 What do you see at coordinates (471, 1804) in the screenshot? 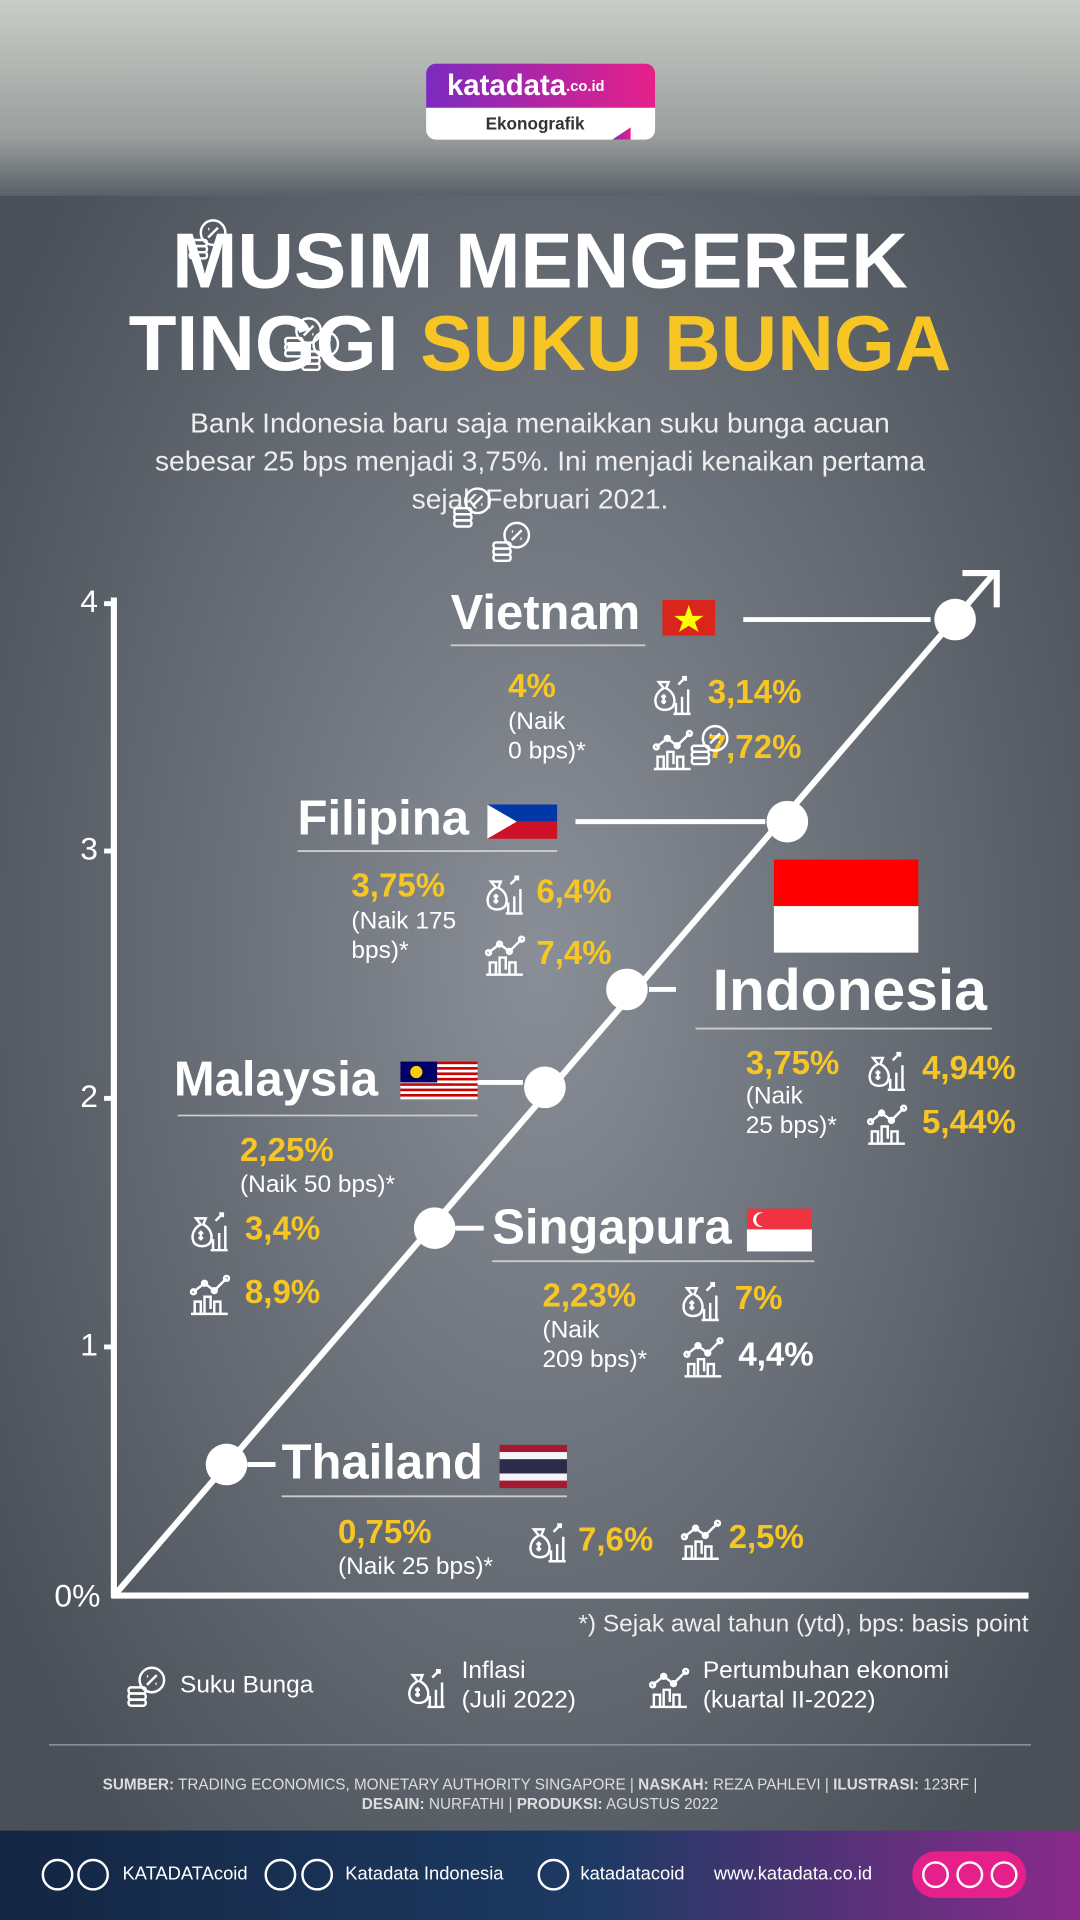
I see `source-text: NURFATHI |` at bounding box center [471, 1804].